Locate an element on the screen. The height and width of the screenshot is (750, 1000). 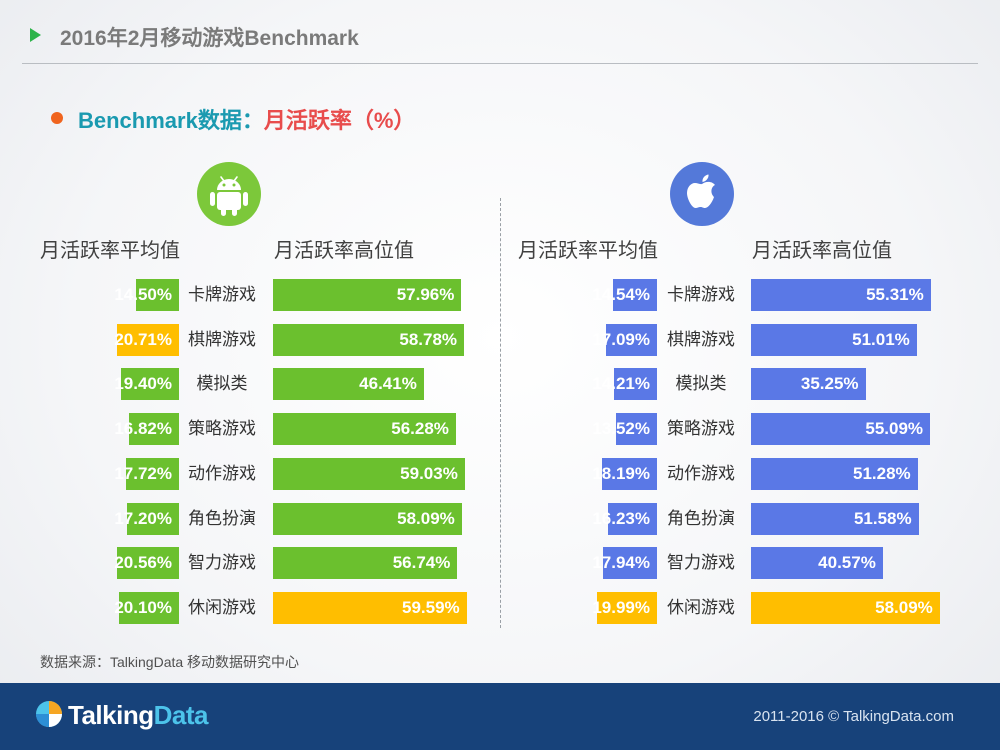
android-high-bar: 59.03% is located at coordinates (369, 473).